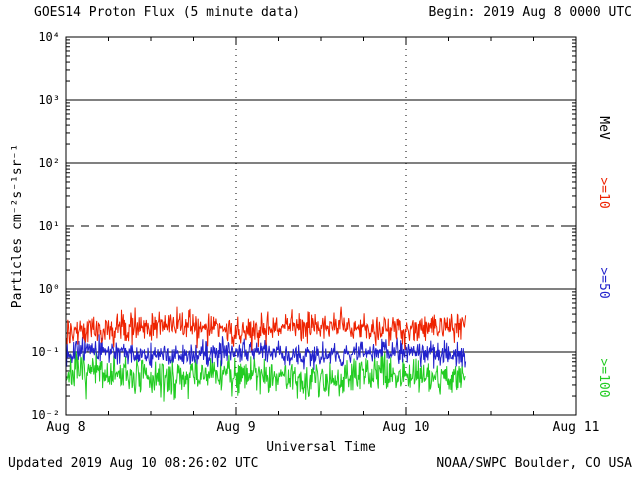 Image resolution: width=640 pixels, height=480 pixels. I want to click on y-tick-label: 10¹, so click(49, 226).